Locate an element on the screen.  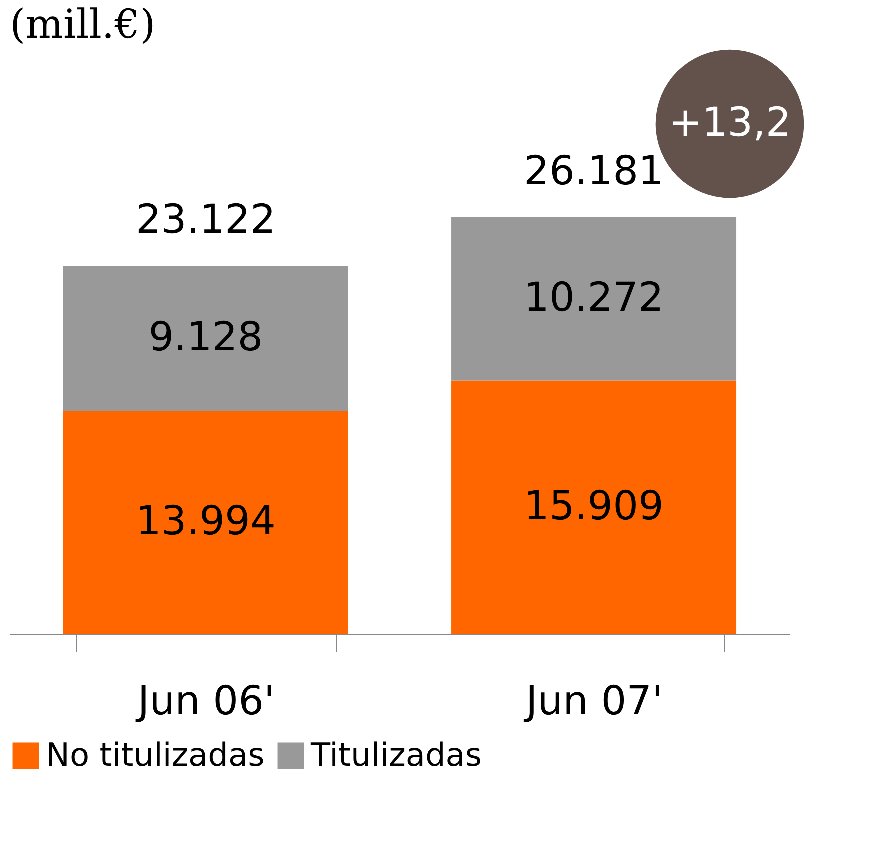
total-label: 23.122 is located at coordinates (206, 220).